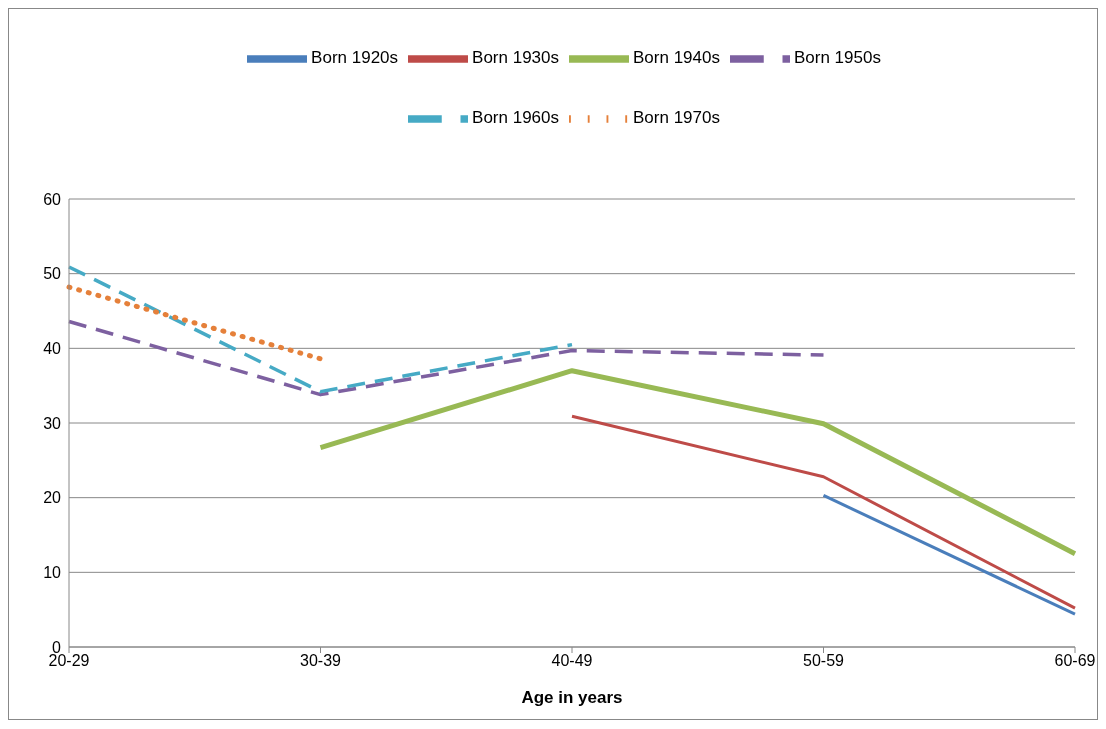 The width and height of the screenshot is (1106, 729). I want to click on y-tick-label: 40, so click(52, 349).